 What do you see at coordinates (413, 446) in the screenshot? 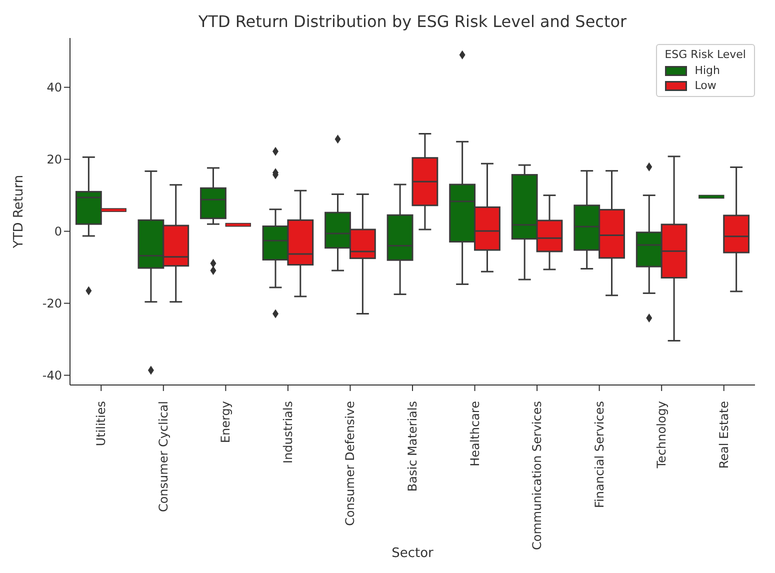
I see `x-tick-label: Basic Materials` at bounding box center [413, 446].